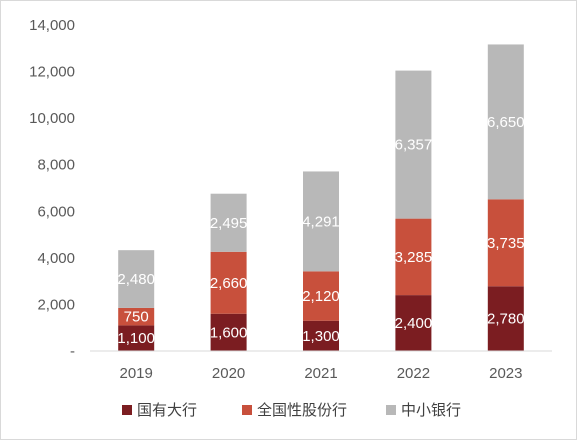 Image resolution: width=577 pixels, height=440 pixels. I want to click on data-label: 750, so click(136, 317).